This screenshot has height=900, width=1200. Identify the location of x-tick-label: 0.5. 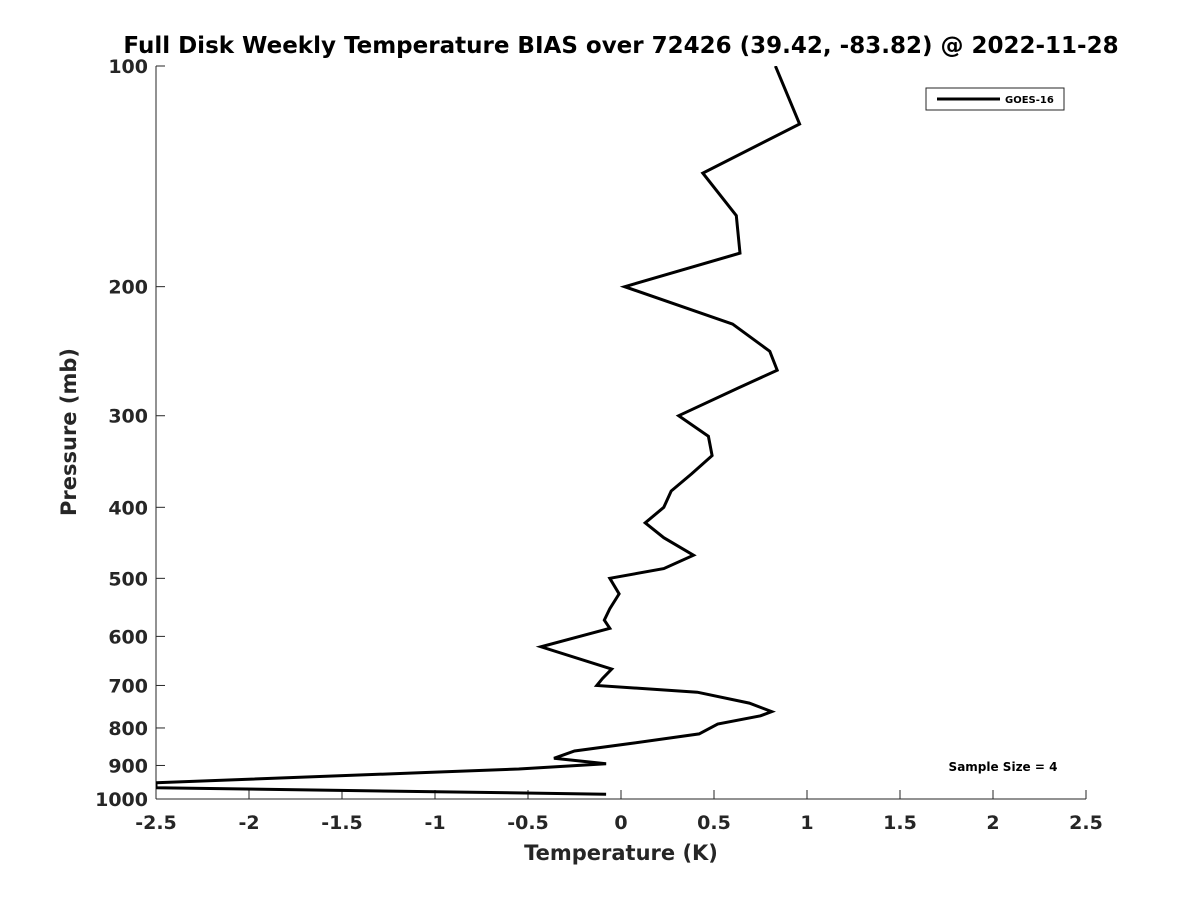
(714, 823).